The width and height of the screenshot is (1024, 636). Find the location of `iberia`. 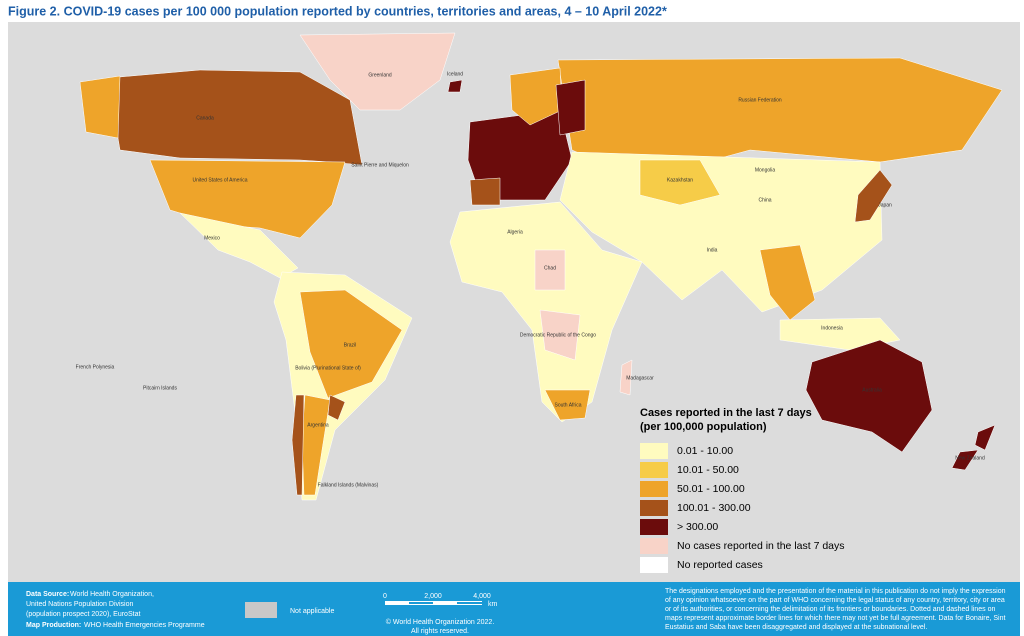

iberia is located at coordinates (485, 191).